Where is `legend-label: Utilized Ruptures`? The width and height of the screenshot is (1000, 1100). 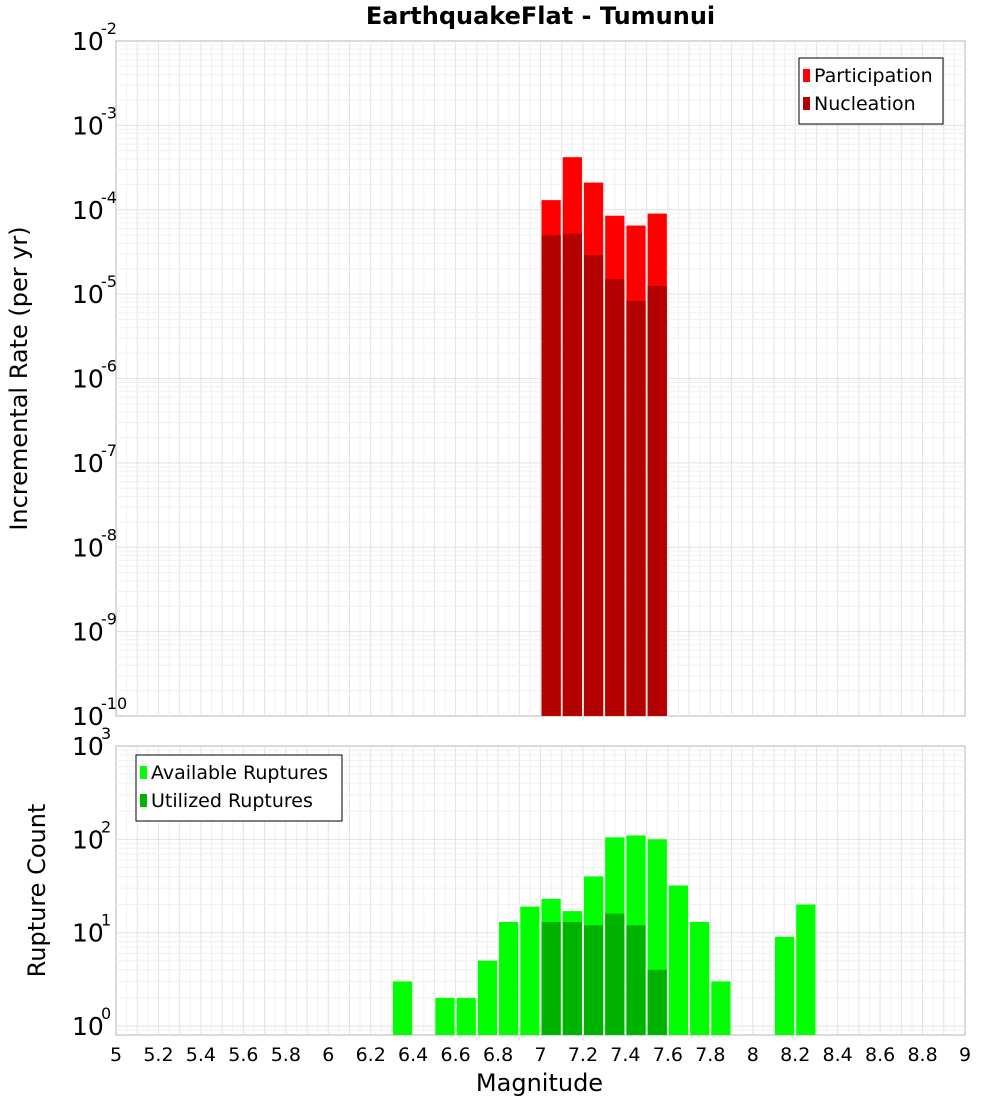
legend-label: Utilized Ruptures is located at coordinates (232, 801).